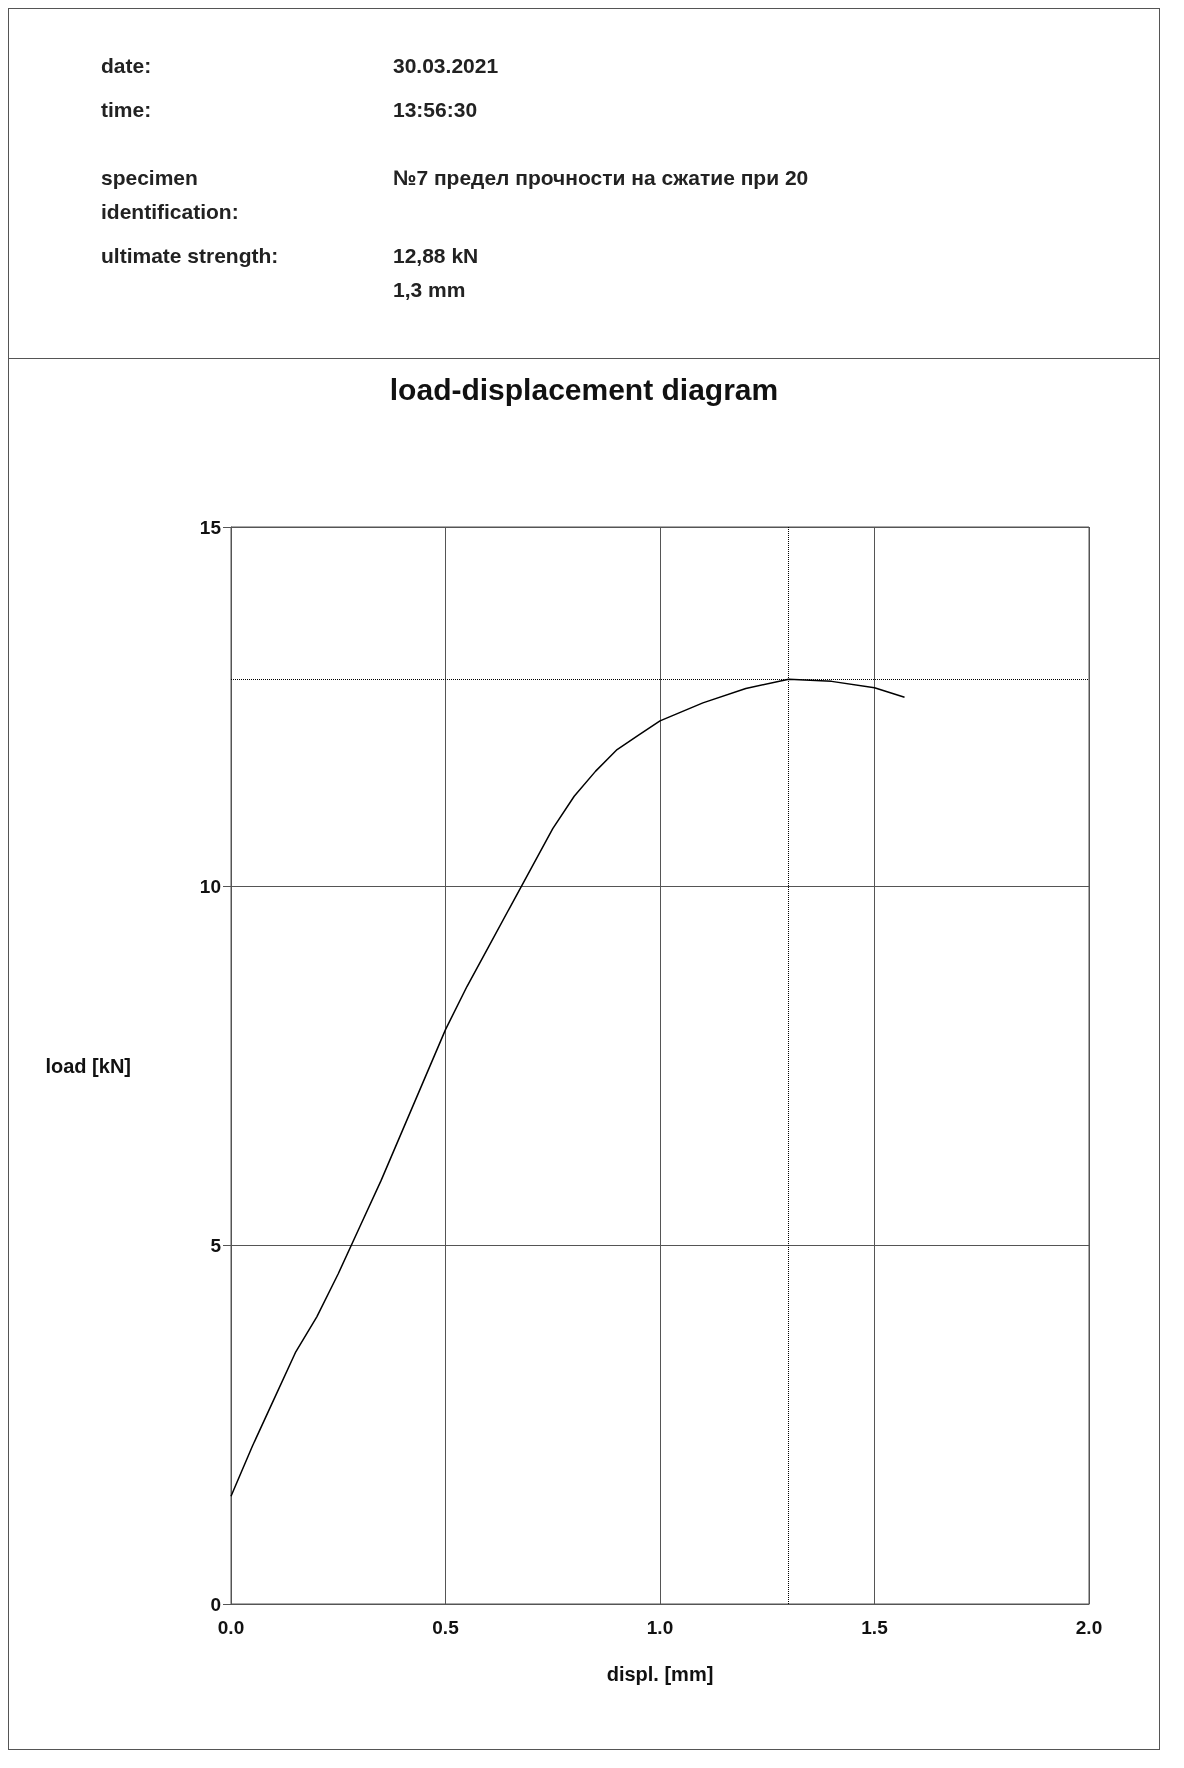  Describe the element at coordinates (231, 1627) in the screenshot. I see `x-tick-label: 0.0` at that location.